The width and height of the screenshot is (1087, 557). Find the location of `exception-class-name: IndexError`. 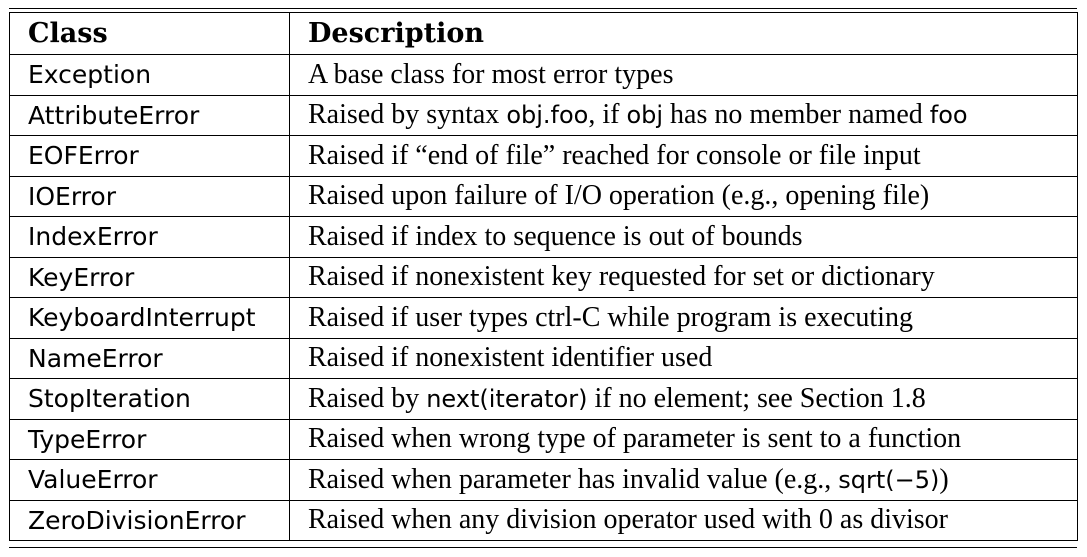

exception-class-name: IndexError is located at coordinates (149, 237).